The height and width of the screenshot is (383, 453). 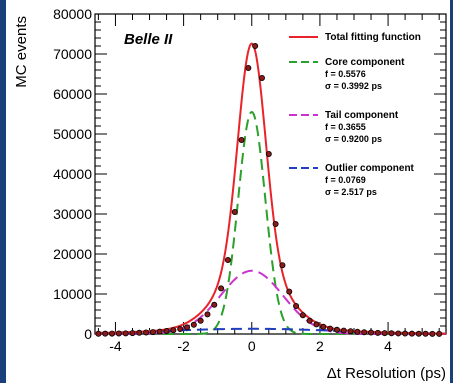 I want to click on x-tick-label: 2, so click(x=320, y=346).